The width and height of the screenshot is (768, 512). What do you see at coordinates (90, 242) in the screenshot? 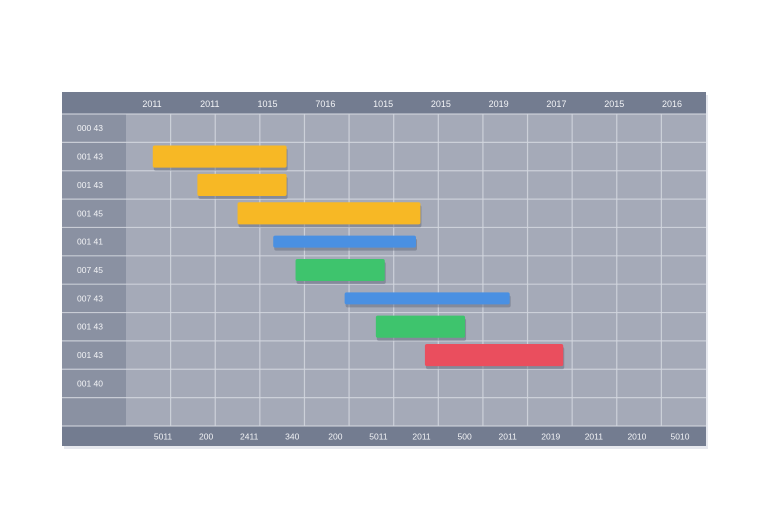
I see `row-label: 001 41` at bounding box center [90, 242].